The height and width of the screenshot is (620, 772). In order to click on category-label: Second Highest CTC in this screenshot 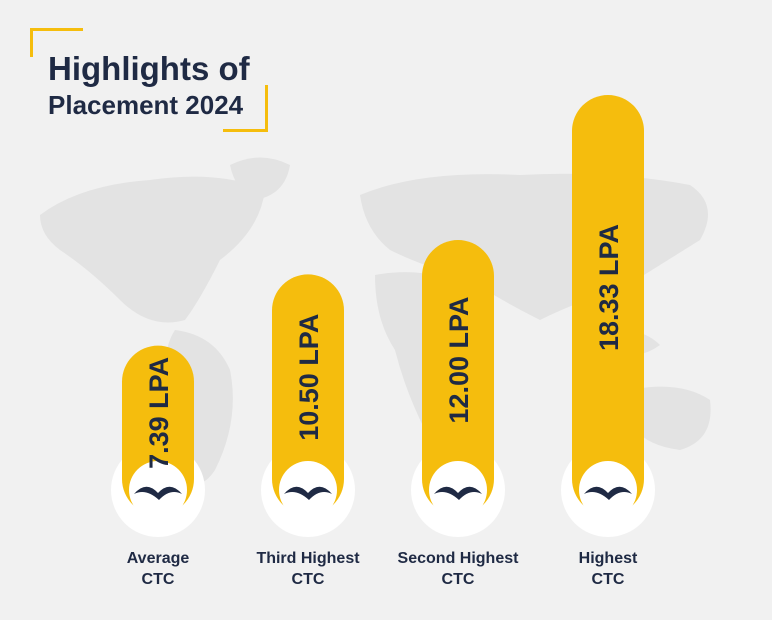, I will do `click(458, 569)`.